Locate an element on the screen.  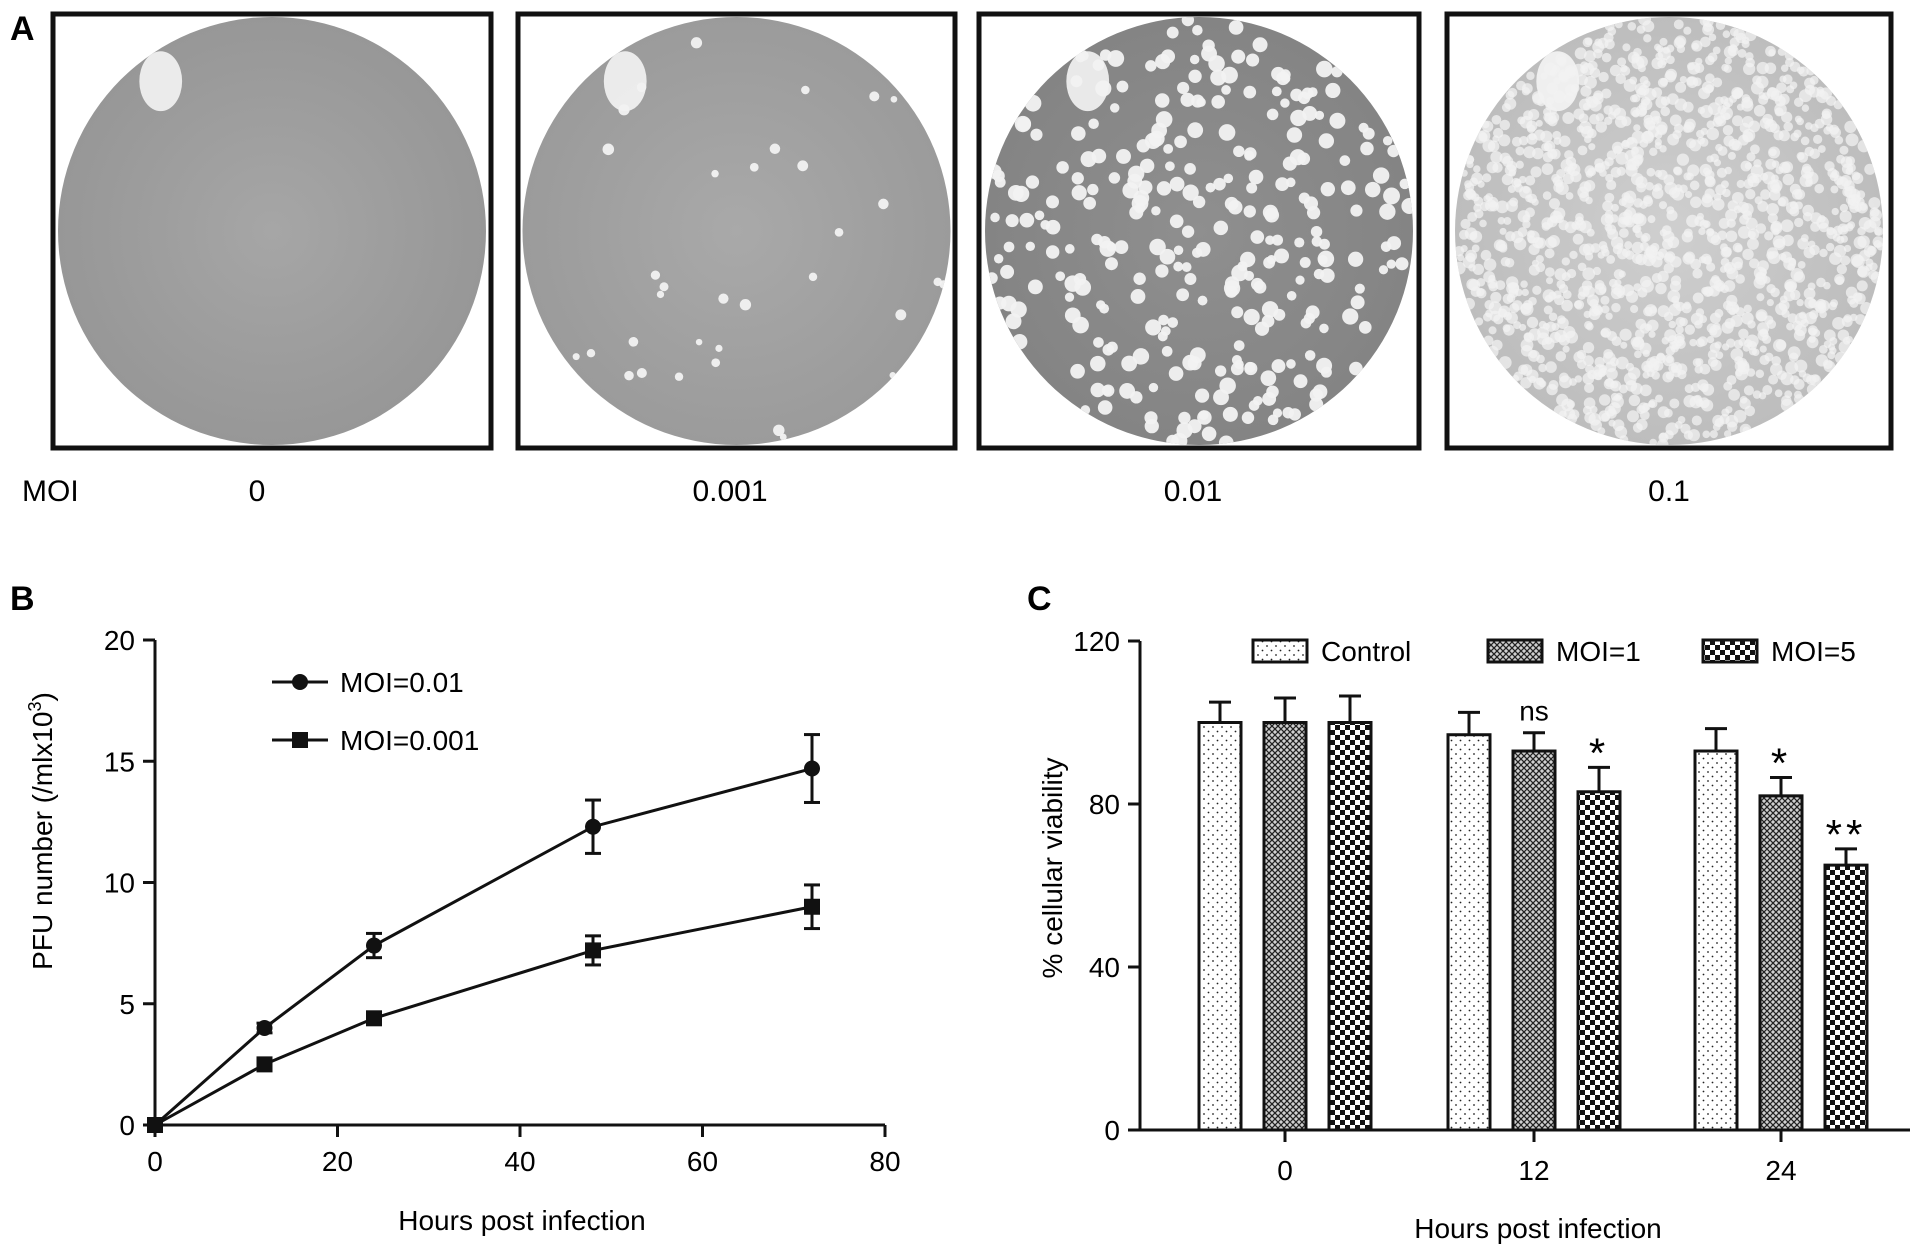
b-y-tick-label: 15 is located at coordinates (119, 761).